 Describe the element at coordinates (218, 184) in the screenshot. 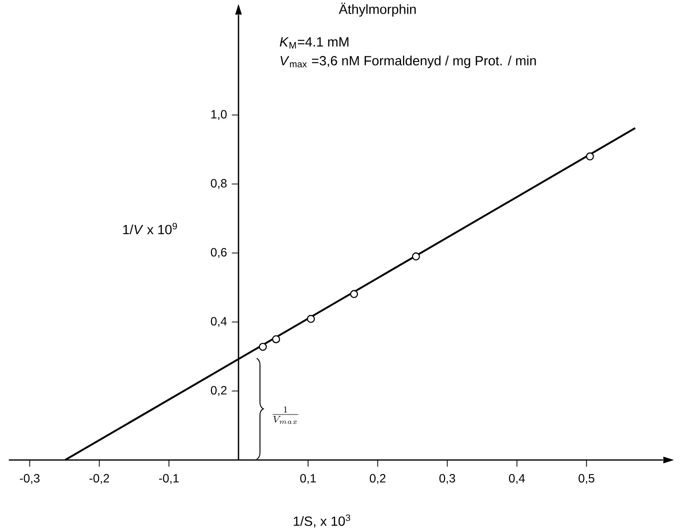

I see `y-tick-label: 0,8` at that location.